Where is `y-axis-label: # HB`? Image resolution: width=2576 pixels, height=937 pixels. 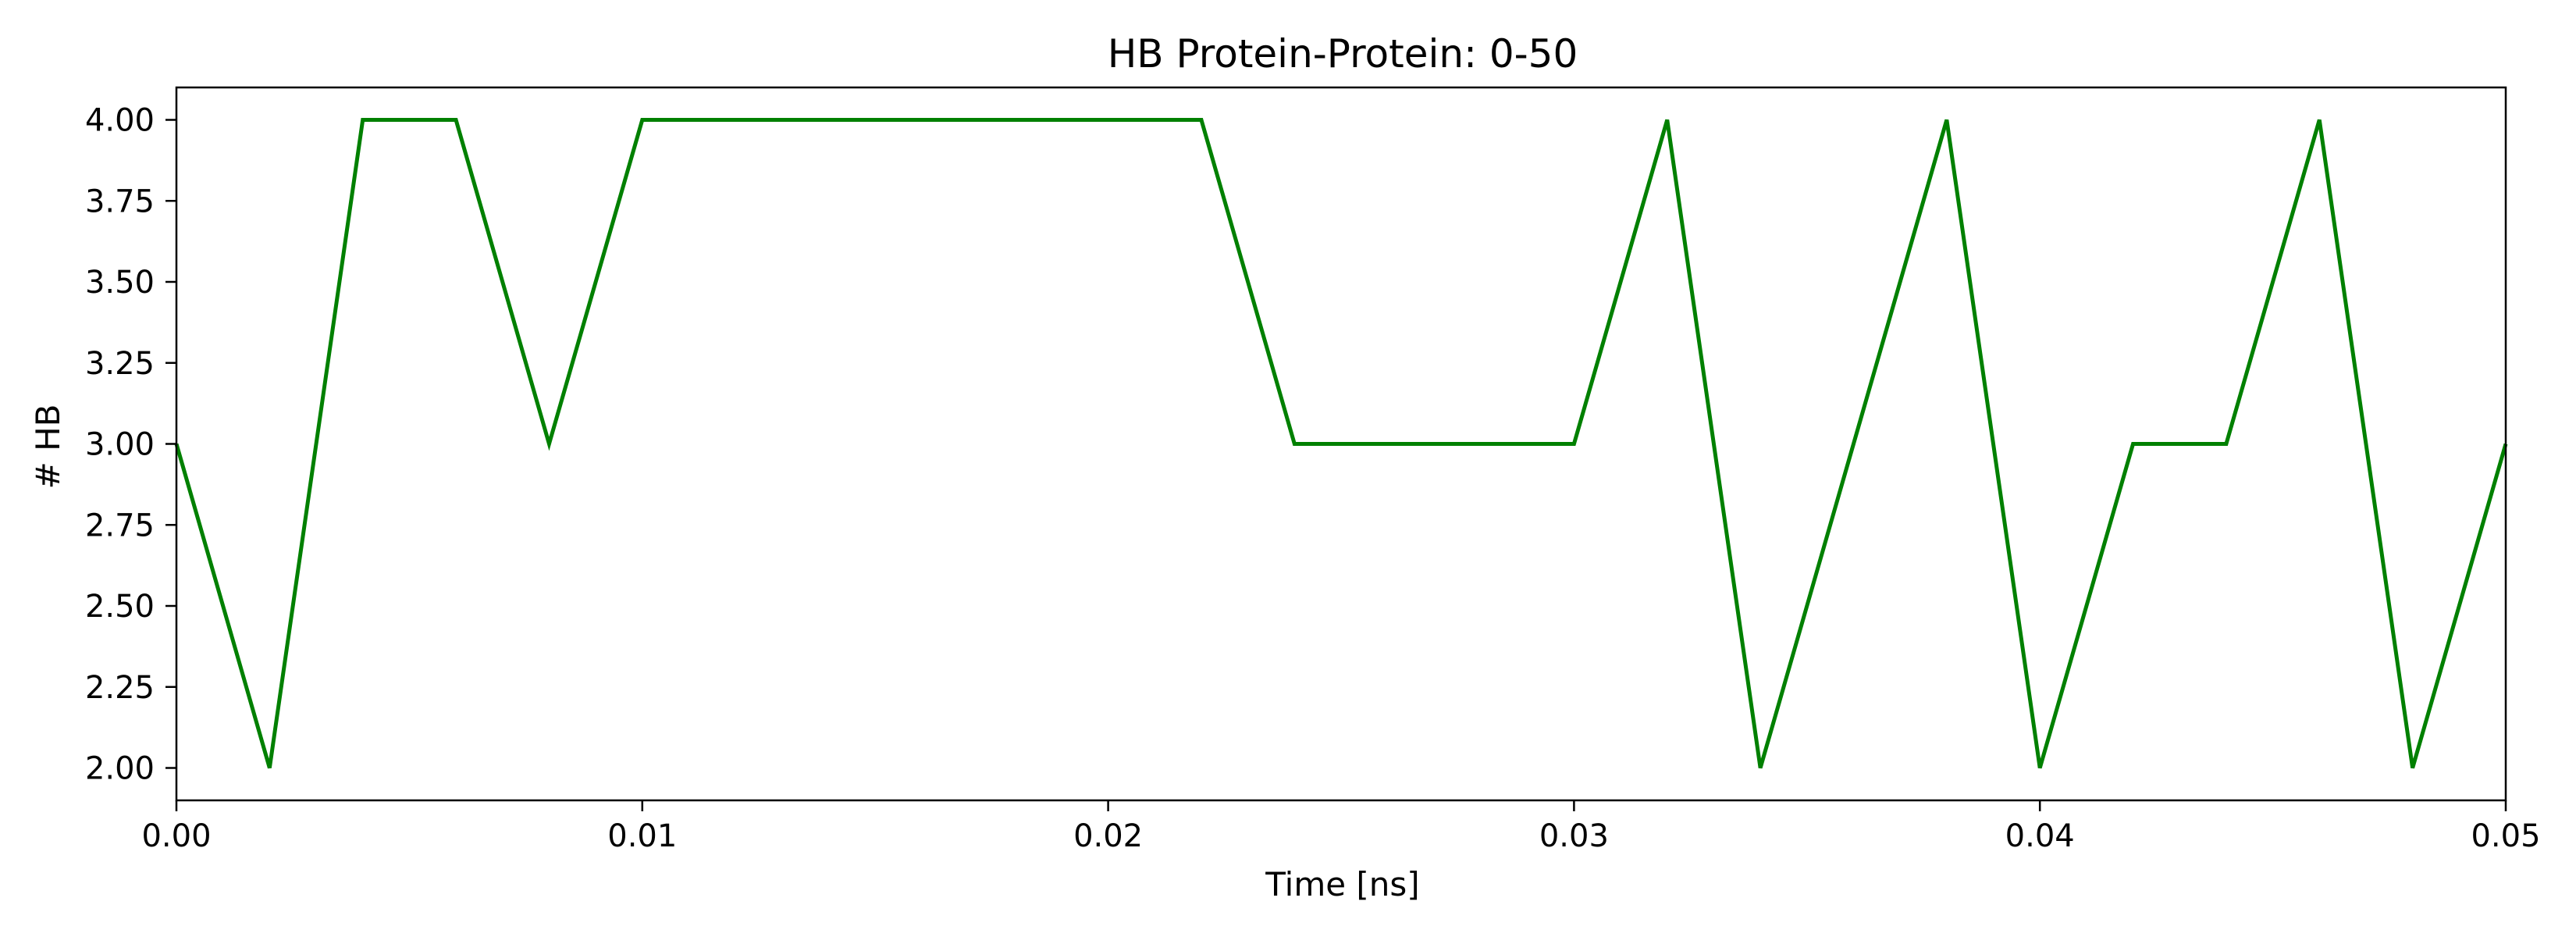
y-axis-label: # HB is located at coordinates (48, 447).